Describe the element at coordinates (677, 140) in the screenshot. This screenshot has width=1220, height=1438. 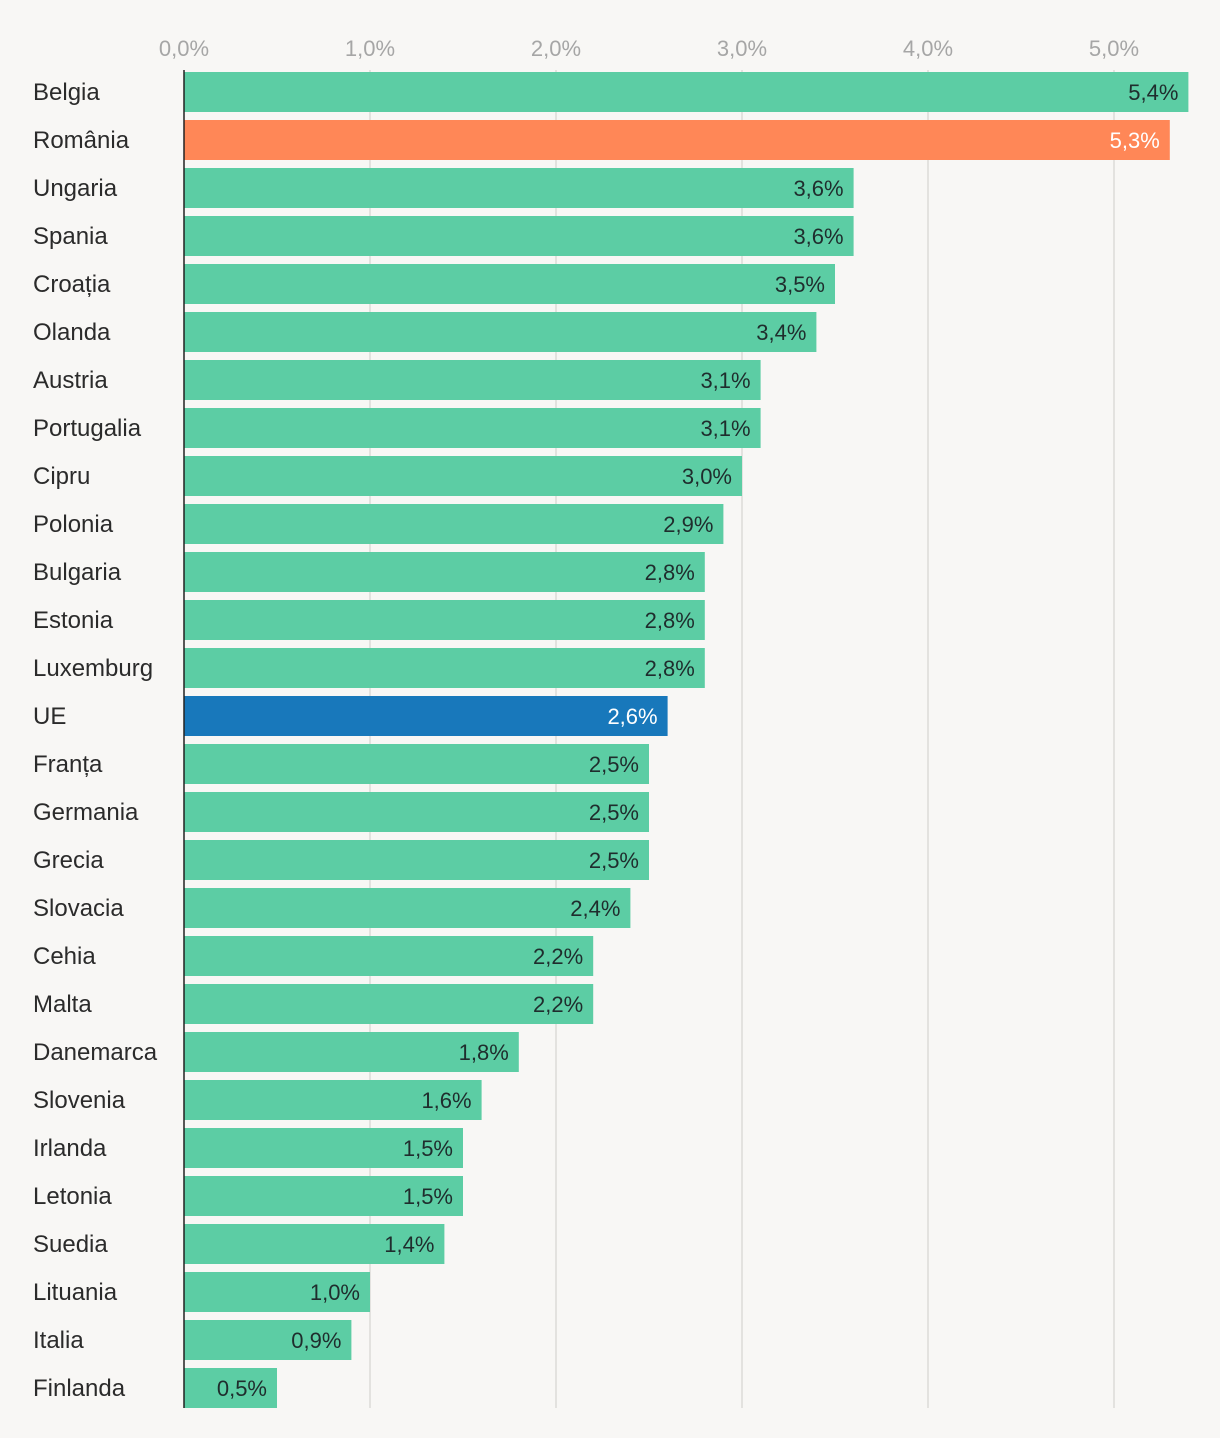
I see `bar-romania` at that location.